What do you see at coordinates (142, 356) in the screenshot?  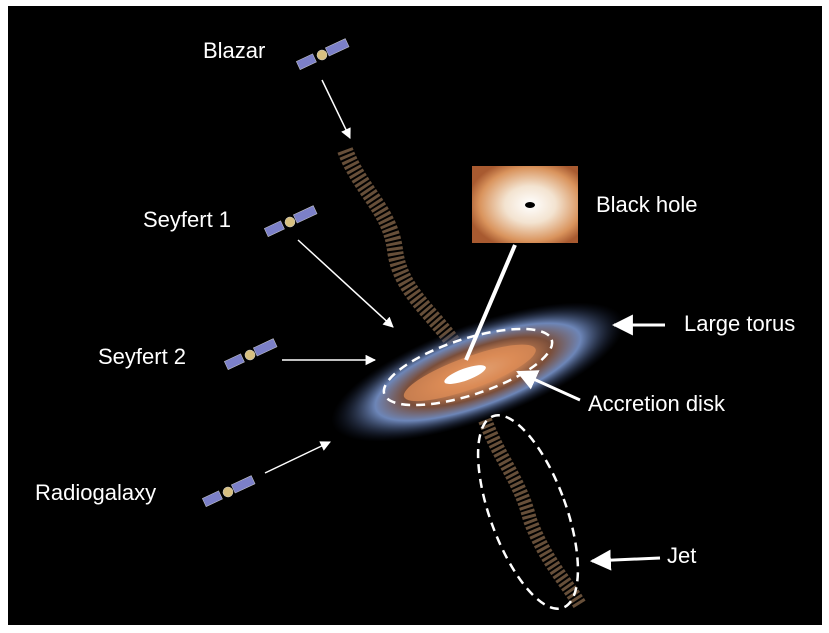 I see `label: Seyfert 2` at bounding box center [142, 356].